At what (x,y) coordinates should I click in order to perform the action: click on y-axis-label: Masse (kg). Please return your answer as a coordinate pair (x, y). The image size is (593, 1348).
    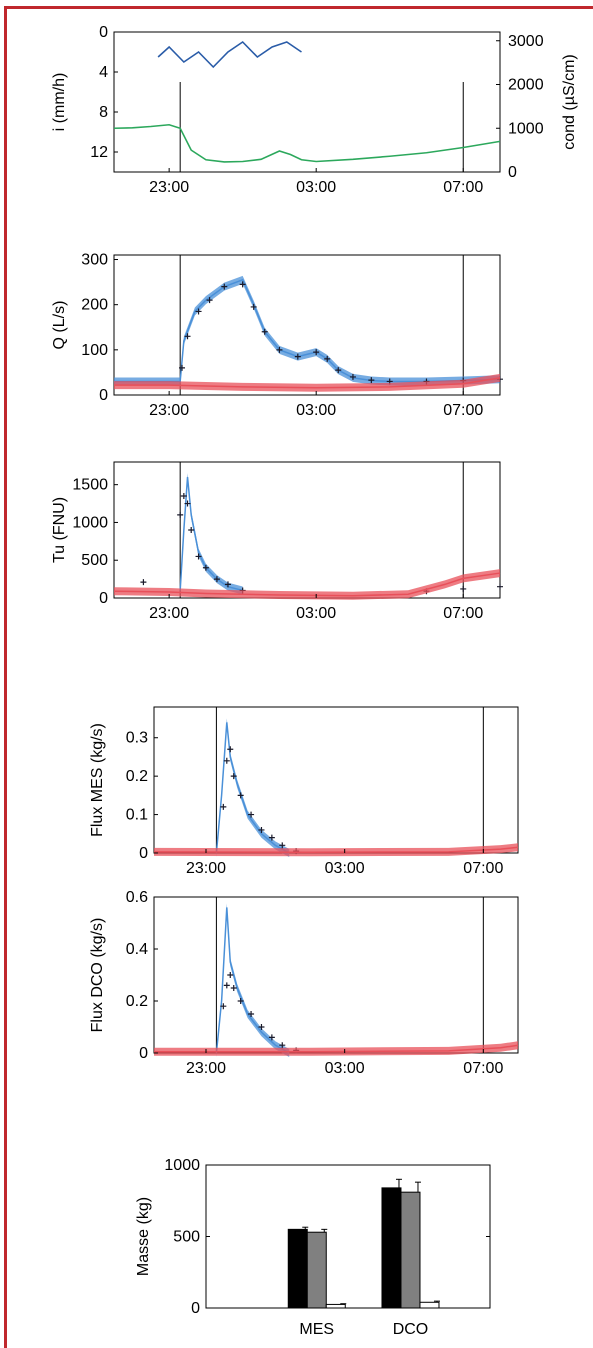
    Looking at the image, I should click on (143, 1236).